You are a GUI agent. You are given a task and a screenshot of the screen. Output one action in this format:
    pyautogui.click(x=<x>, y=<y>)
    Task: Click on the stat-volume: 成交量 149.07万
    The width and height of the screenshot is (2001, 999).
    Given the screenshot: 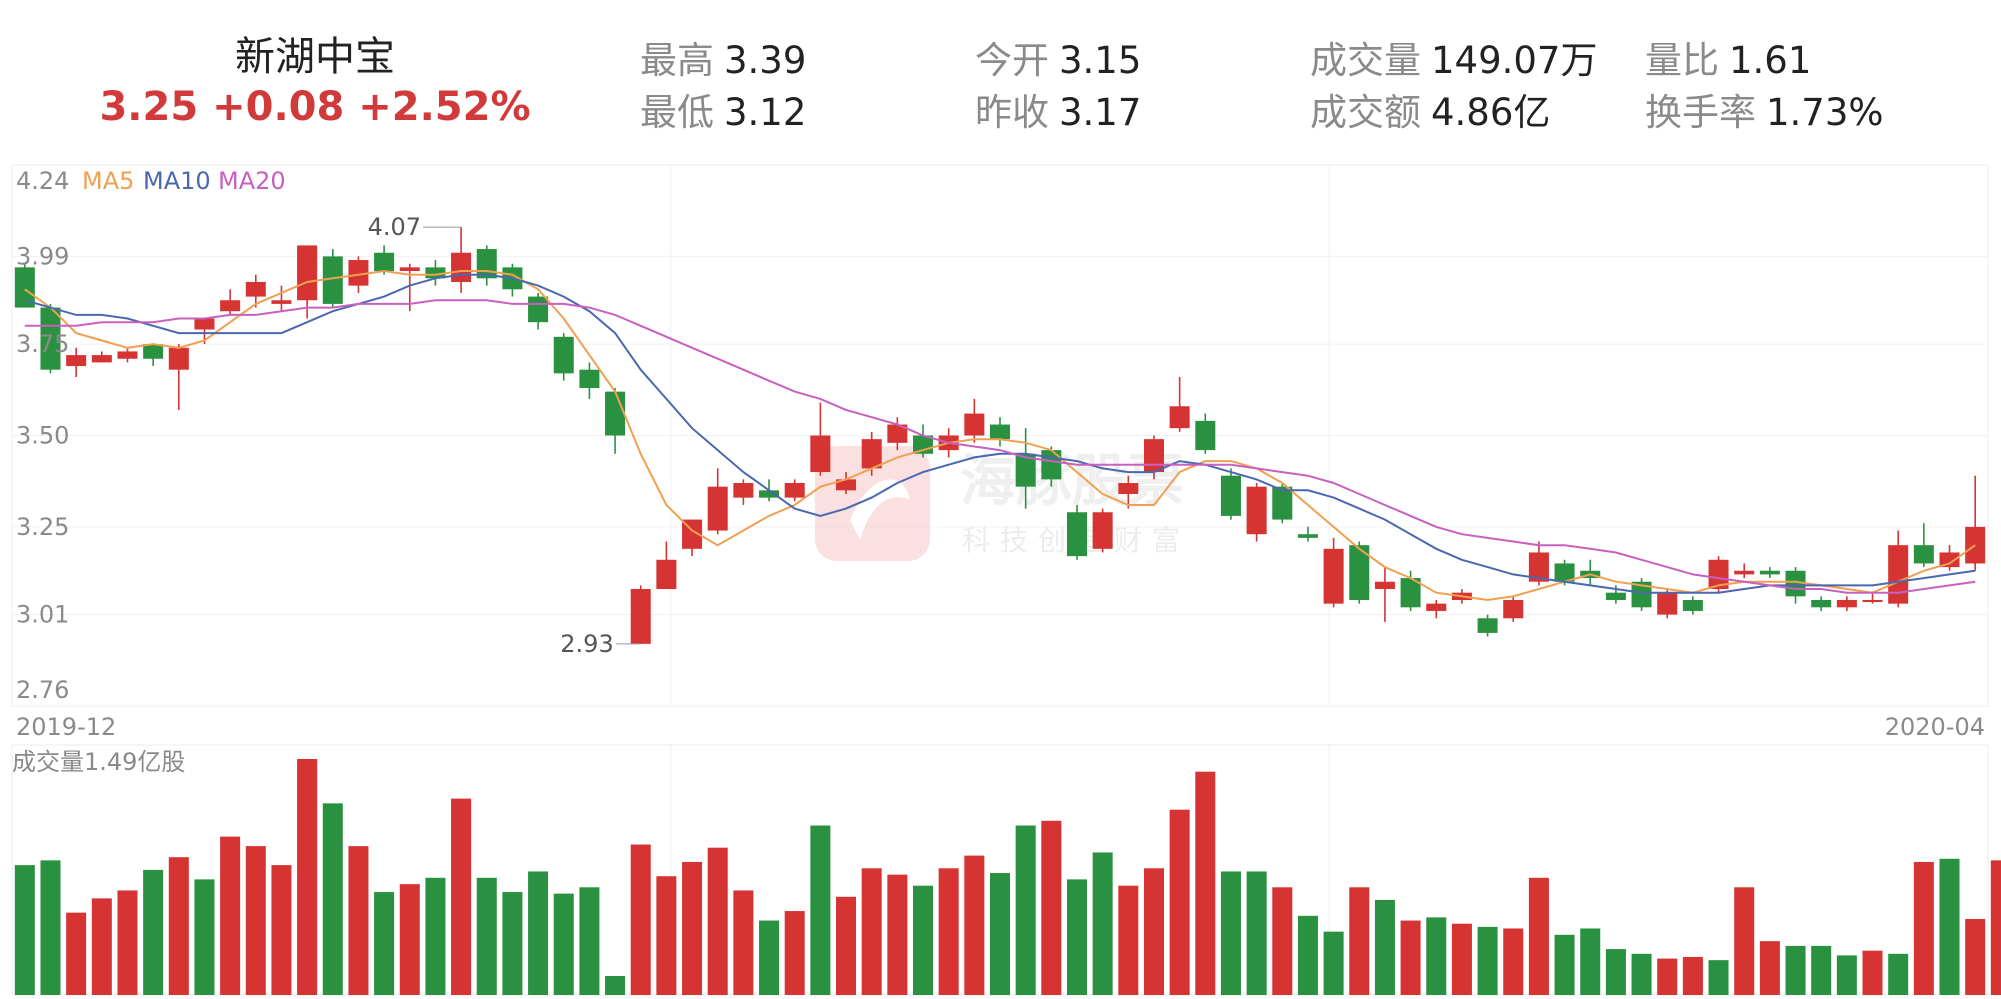 What is the action you would take?
    pyautogui.click(x=1453, y=57)
    